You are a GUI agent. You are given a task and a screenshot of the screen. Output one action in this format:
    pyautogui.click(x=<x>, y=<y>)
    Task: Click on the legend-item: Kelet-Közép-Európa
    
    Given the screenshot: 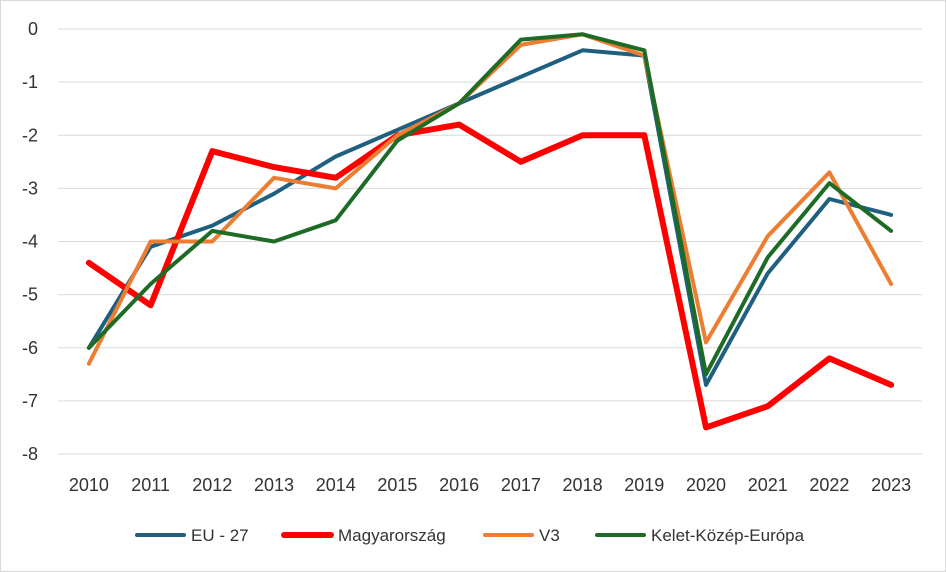 What is the action you would take?
    pyautogui.click(x=700, y=535)
    